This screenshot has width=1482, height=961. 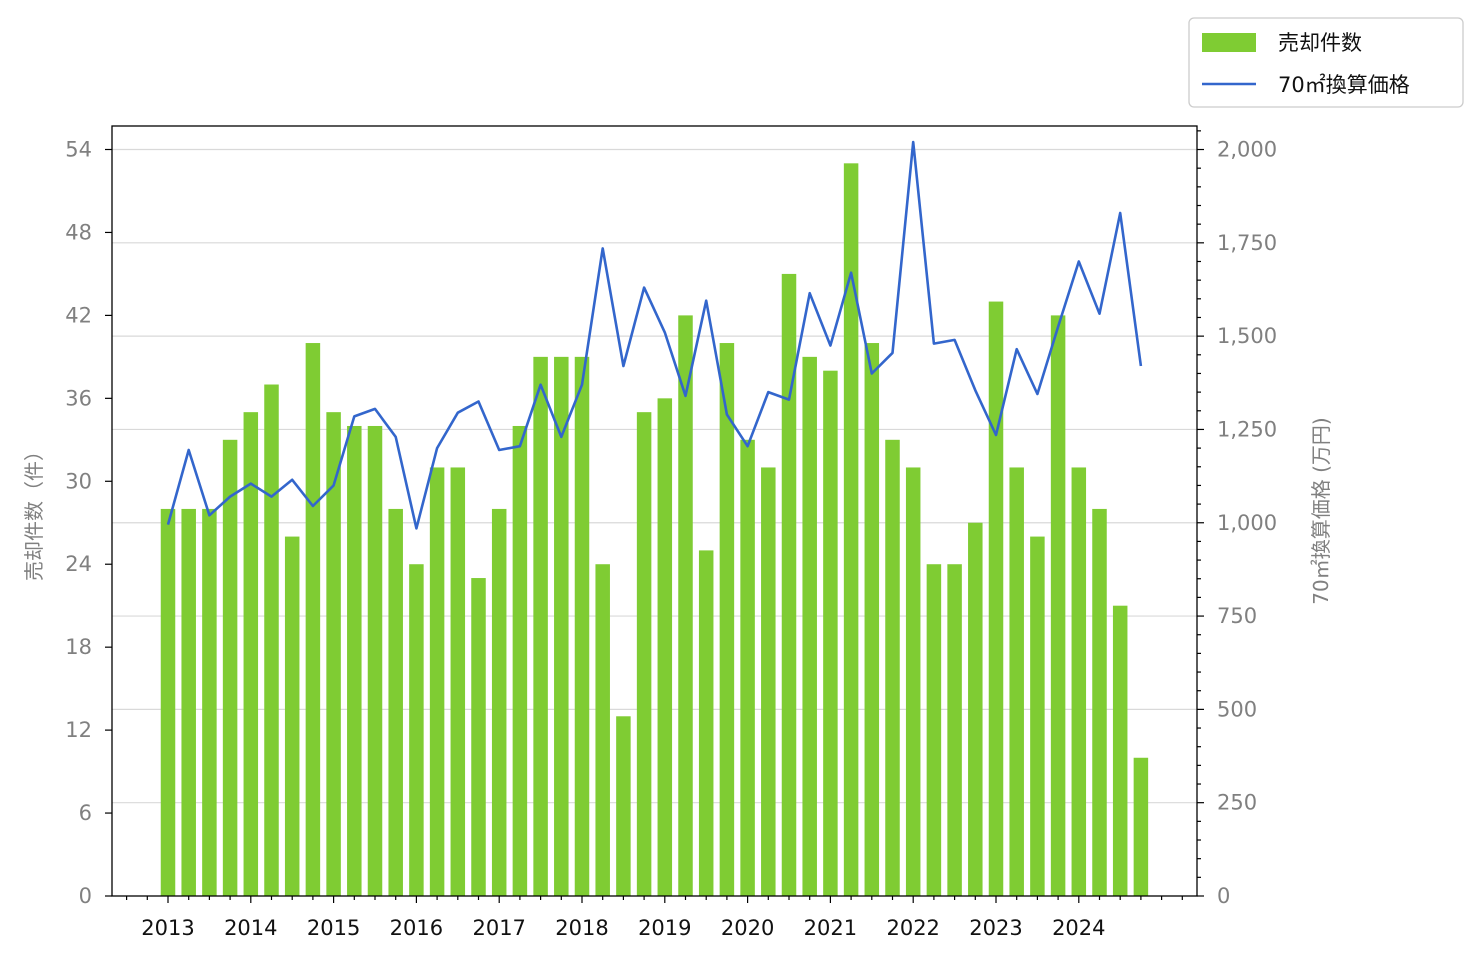 I want to click on right-tick-label: 2,000, so click(x=1247, y=150).